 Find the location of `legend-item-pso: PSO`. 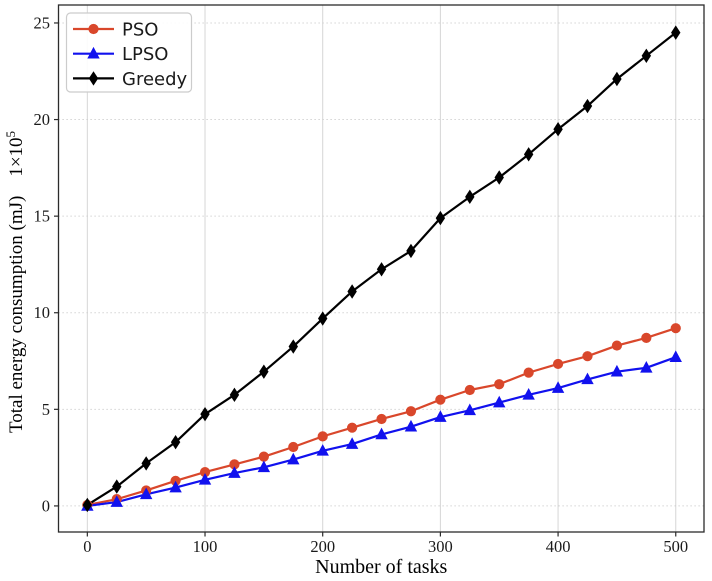

legend-item-pso: PSO is located at coordinates (115, 30).